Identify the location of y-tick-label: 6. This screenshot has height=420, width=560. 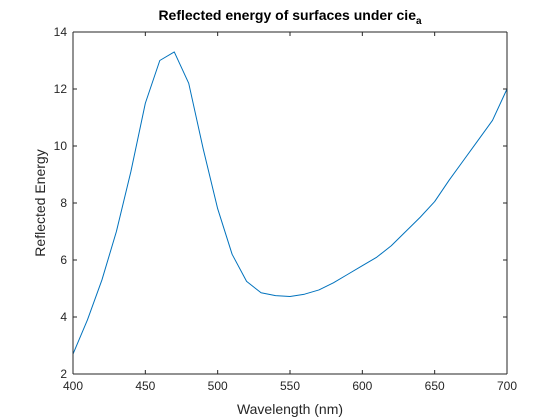
(63, 260).